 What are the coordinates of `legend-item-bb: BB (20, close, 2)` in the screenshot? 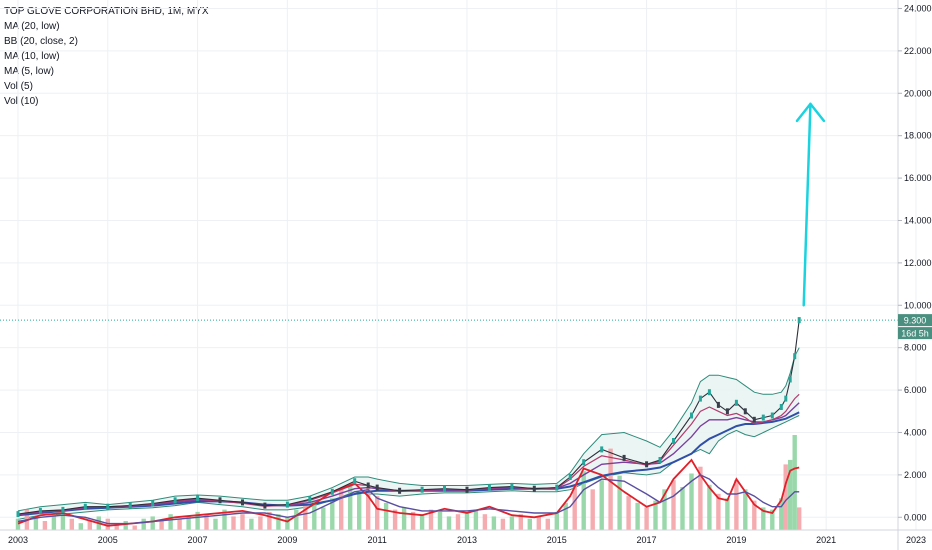 It's located at (41, 41).